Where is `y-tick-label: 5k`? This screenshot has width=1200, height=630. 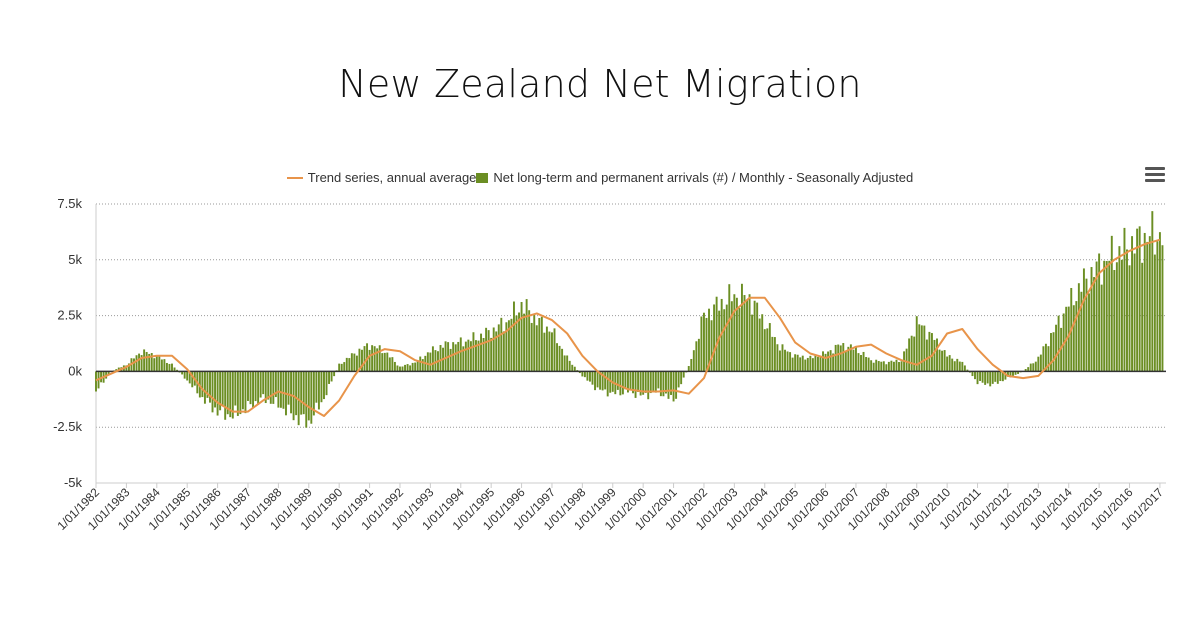 y-tick-label: 5k is located at coordinates (75, 259).